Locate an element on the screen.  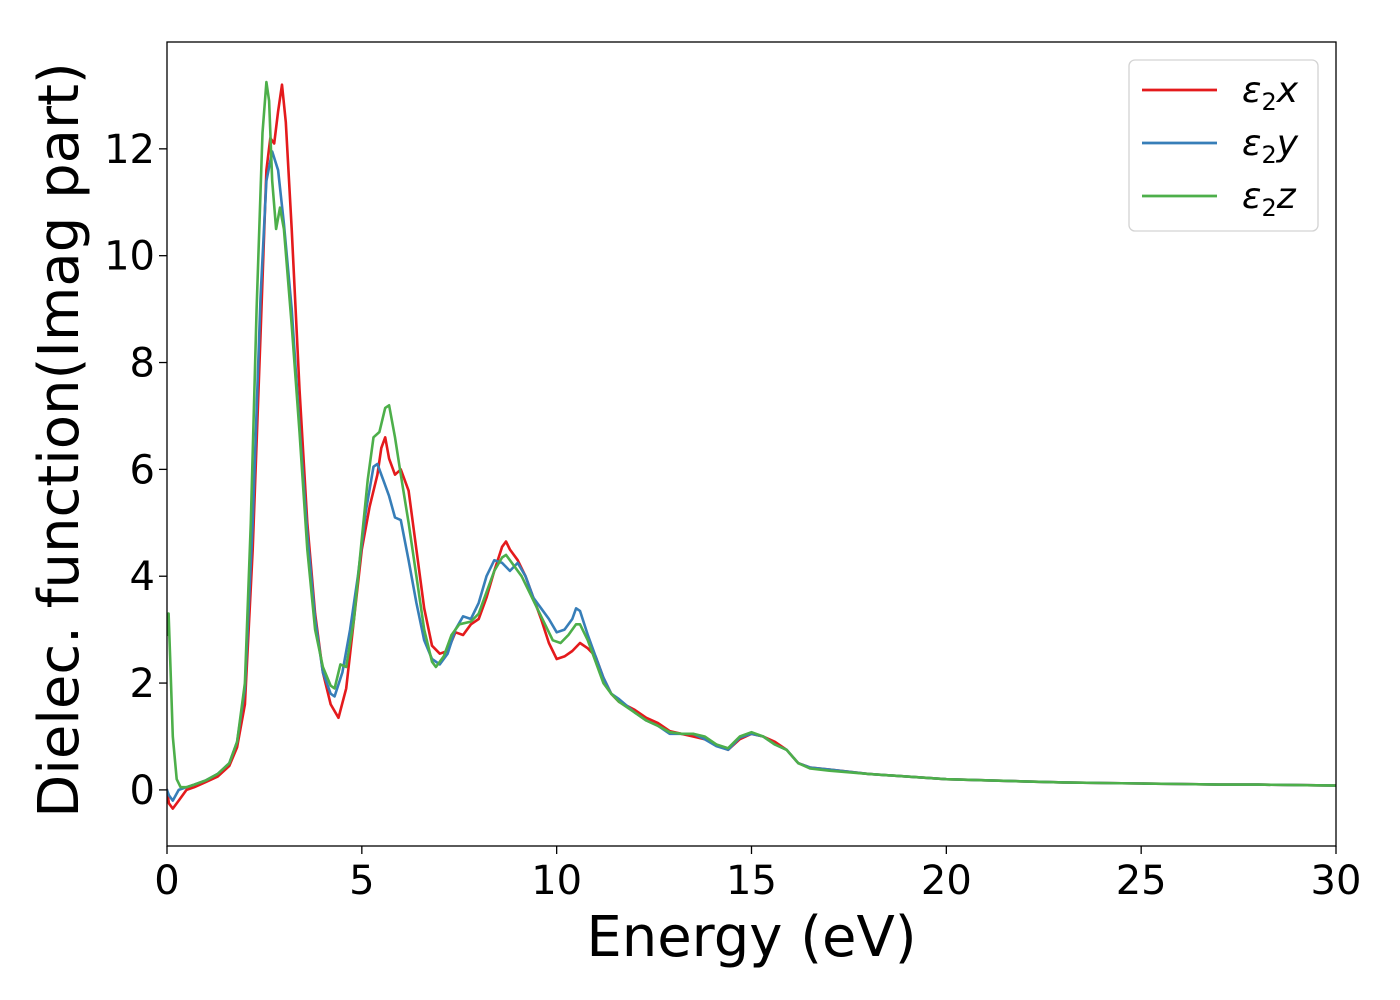
x-axis-label: Energy (eV) is located at coordinates (751, 937).